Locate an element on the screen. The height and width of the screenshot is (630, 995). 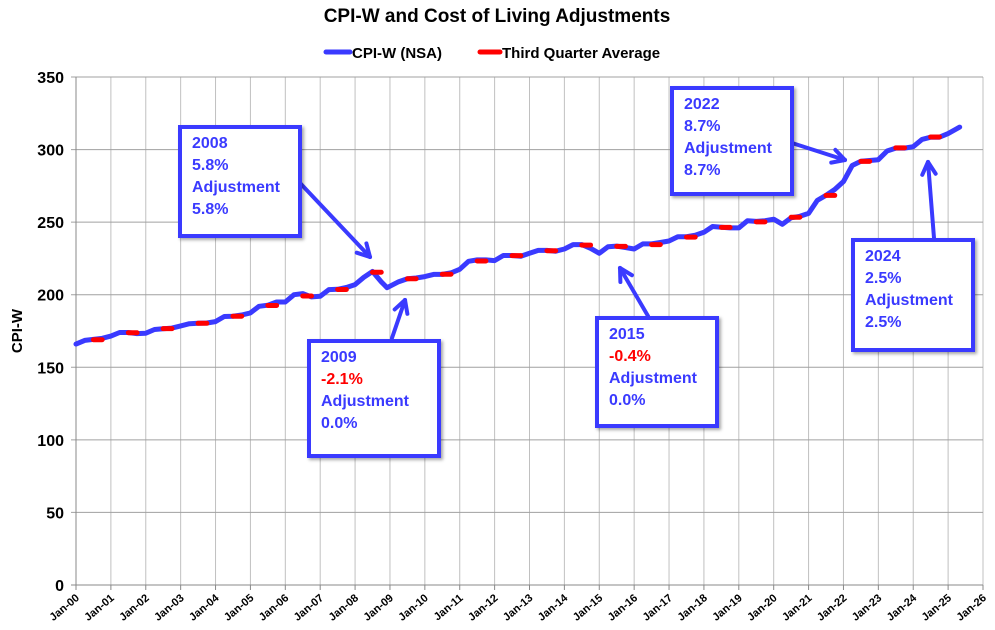
annotation-adjustment: 5.8% is located at coordinates (210, 209).